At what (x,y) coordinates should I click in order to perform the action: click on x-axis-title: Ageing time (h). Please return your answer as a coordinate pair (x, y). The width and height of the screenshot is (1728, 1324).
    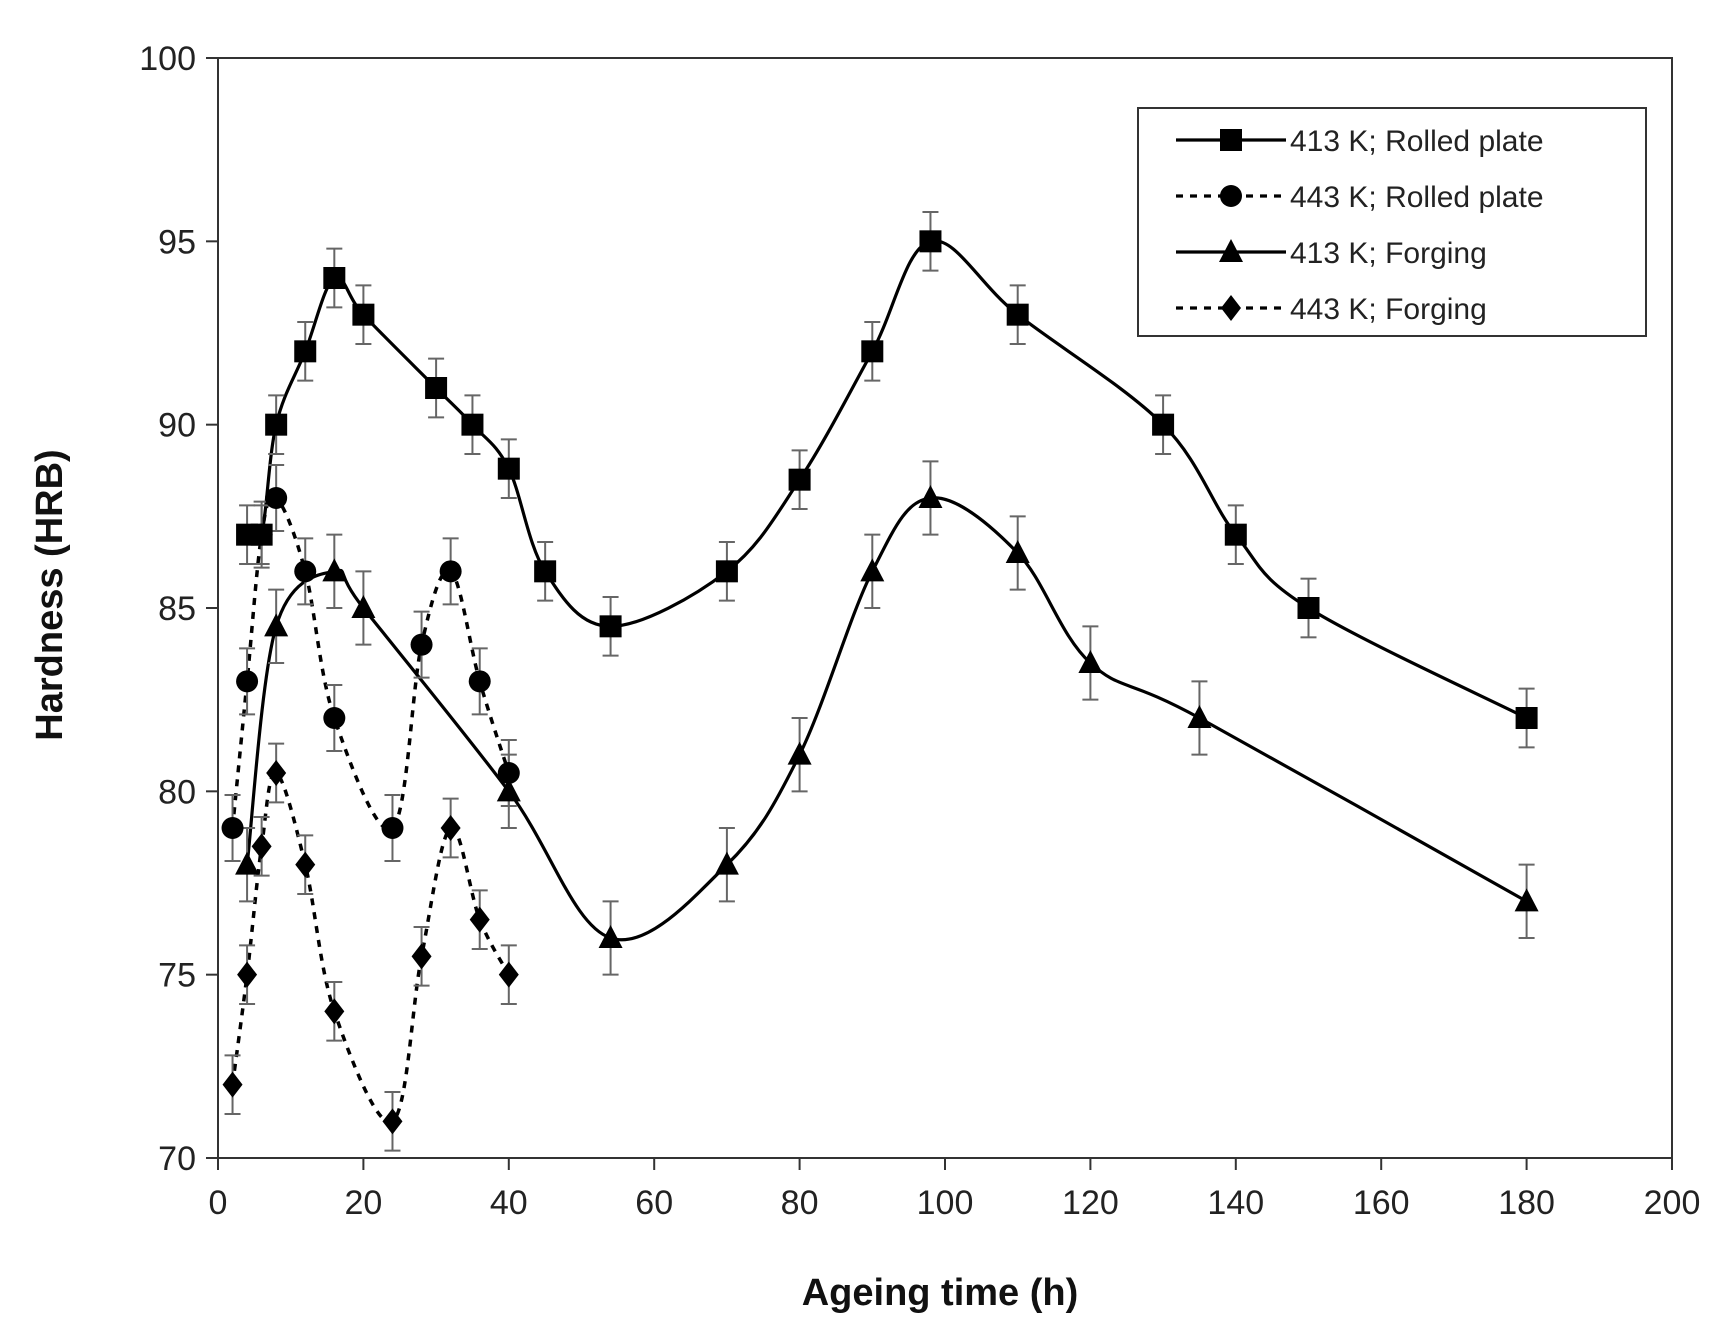
    Looking at the image, I should click on (940, 1293).